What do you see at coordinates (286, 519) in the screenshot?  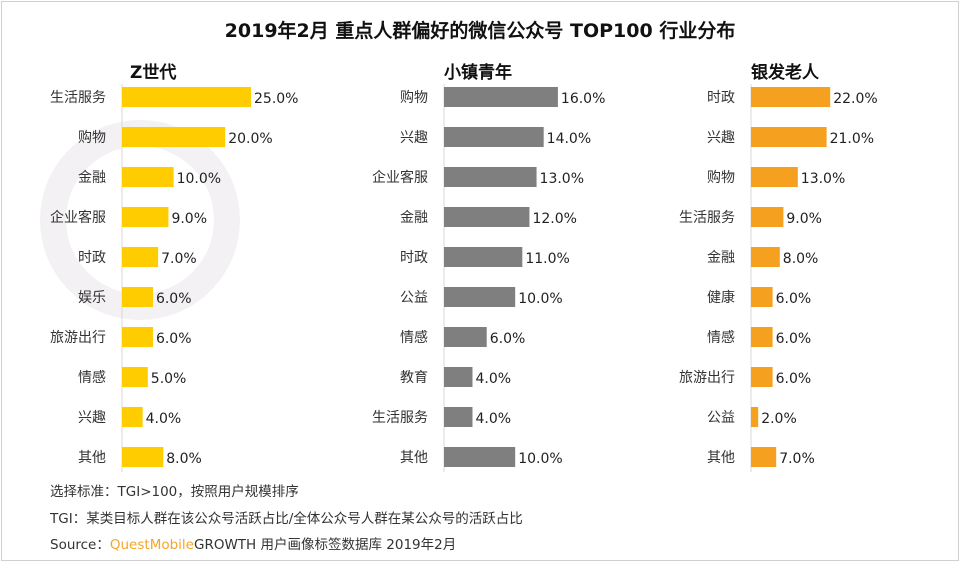 I see `footer-tgi: TGI：某类目标人群在该公众号活跃占比/全体公众号人群在某公众号的活跃占比` at bounding box center [286, 519].